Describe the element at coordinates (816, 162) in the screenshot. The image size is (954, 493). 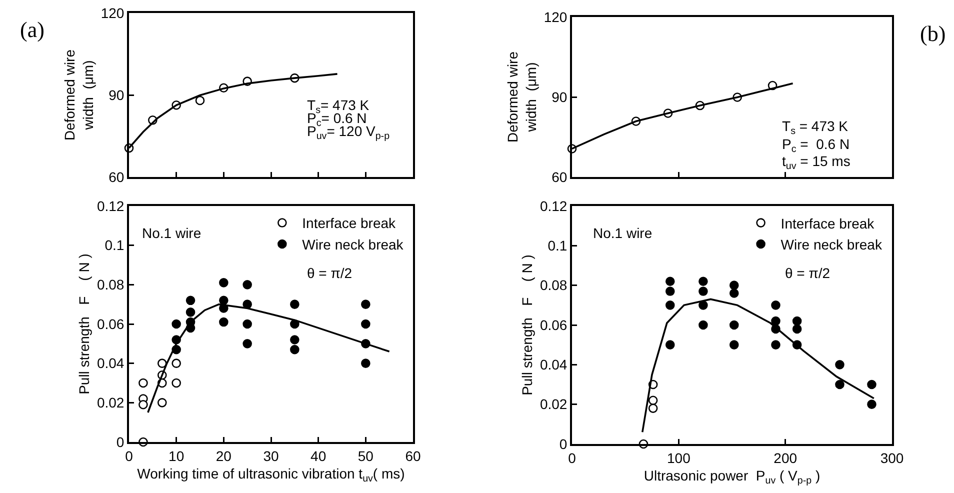
I see `annotation: t$_{uv}$ = 15 ms` at that location.